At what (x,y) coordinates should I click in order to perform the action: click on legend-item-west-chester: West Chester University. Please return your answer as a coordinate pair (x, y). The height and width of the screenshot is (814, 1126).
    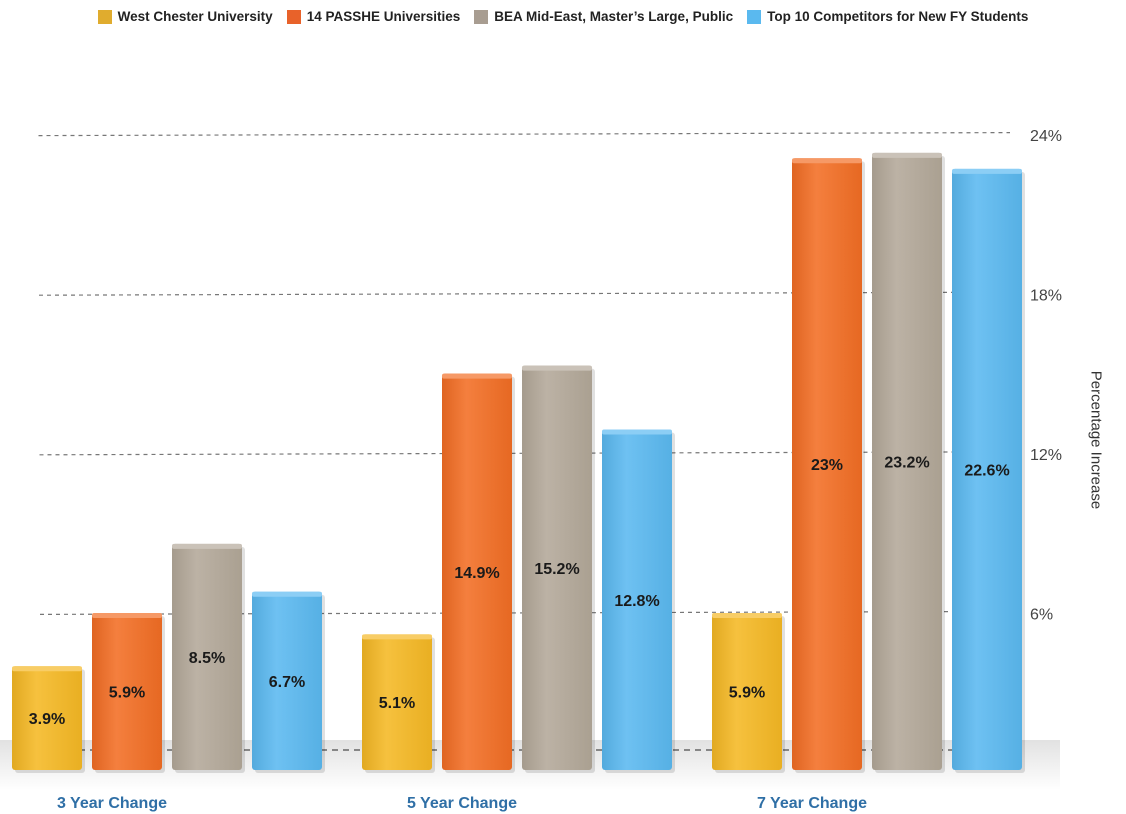
    Looking at the image, I should click on (185, 16).